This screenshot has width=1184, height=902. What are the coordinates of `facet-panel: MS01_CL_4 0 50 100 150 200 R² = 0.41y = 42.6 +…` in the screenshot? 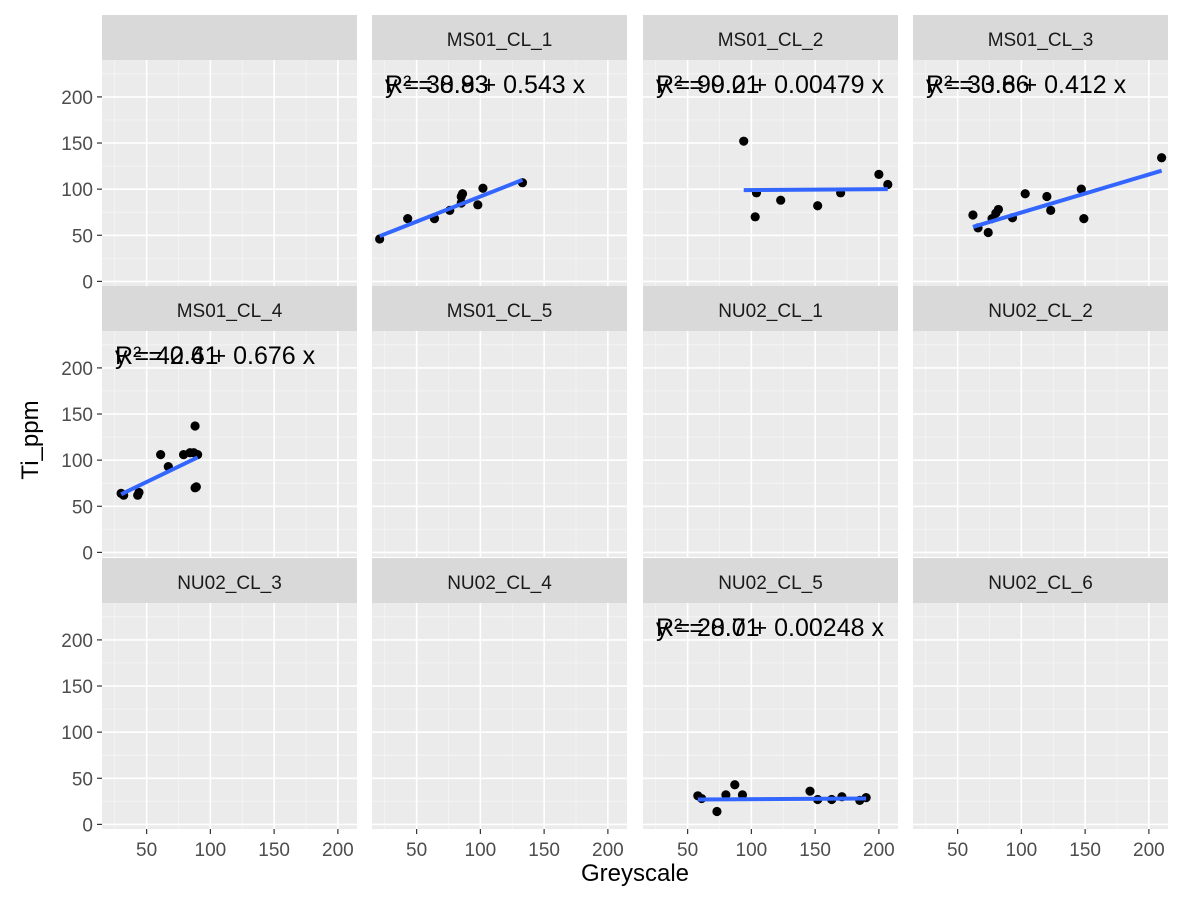 It's located at (209, 425).